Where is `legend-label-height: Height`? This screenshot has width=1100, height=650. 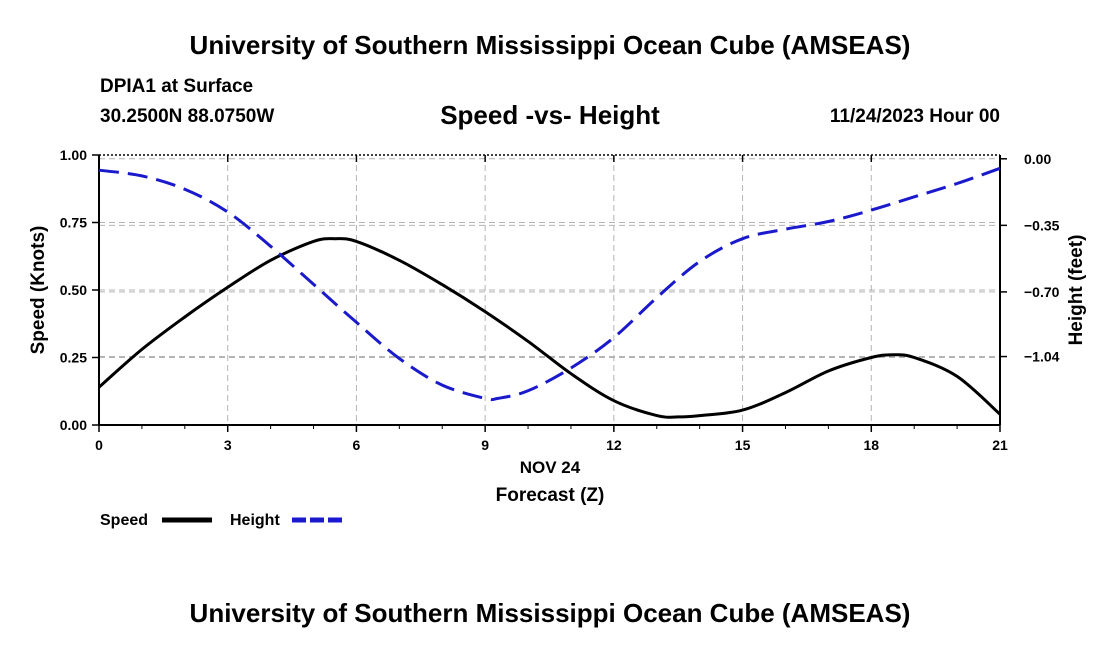
legend-label-height: Height is located at coordinates (255, 520).